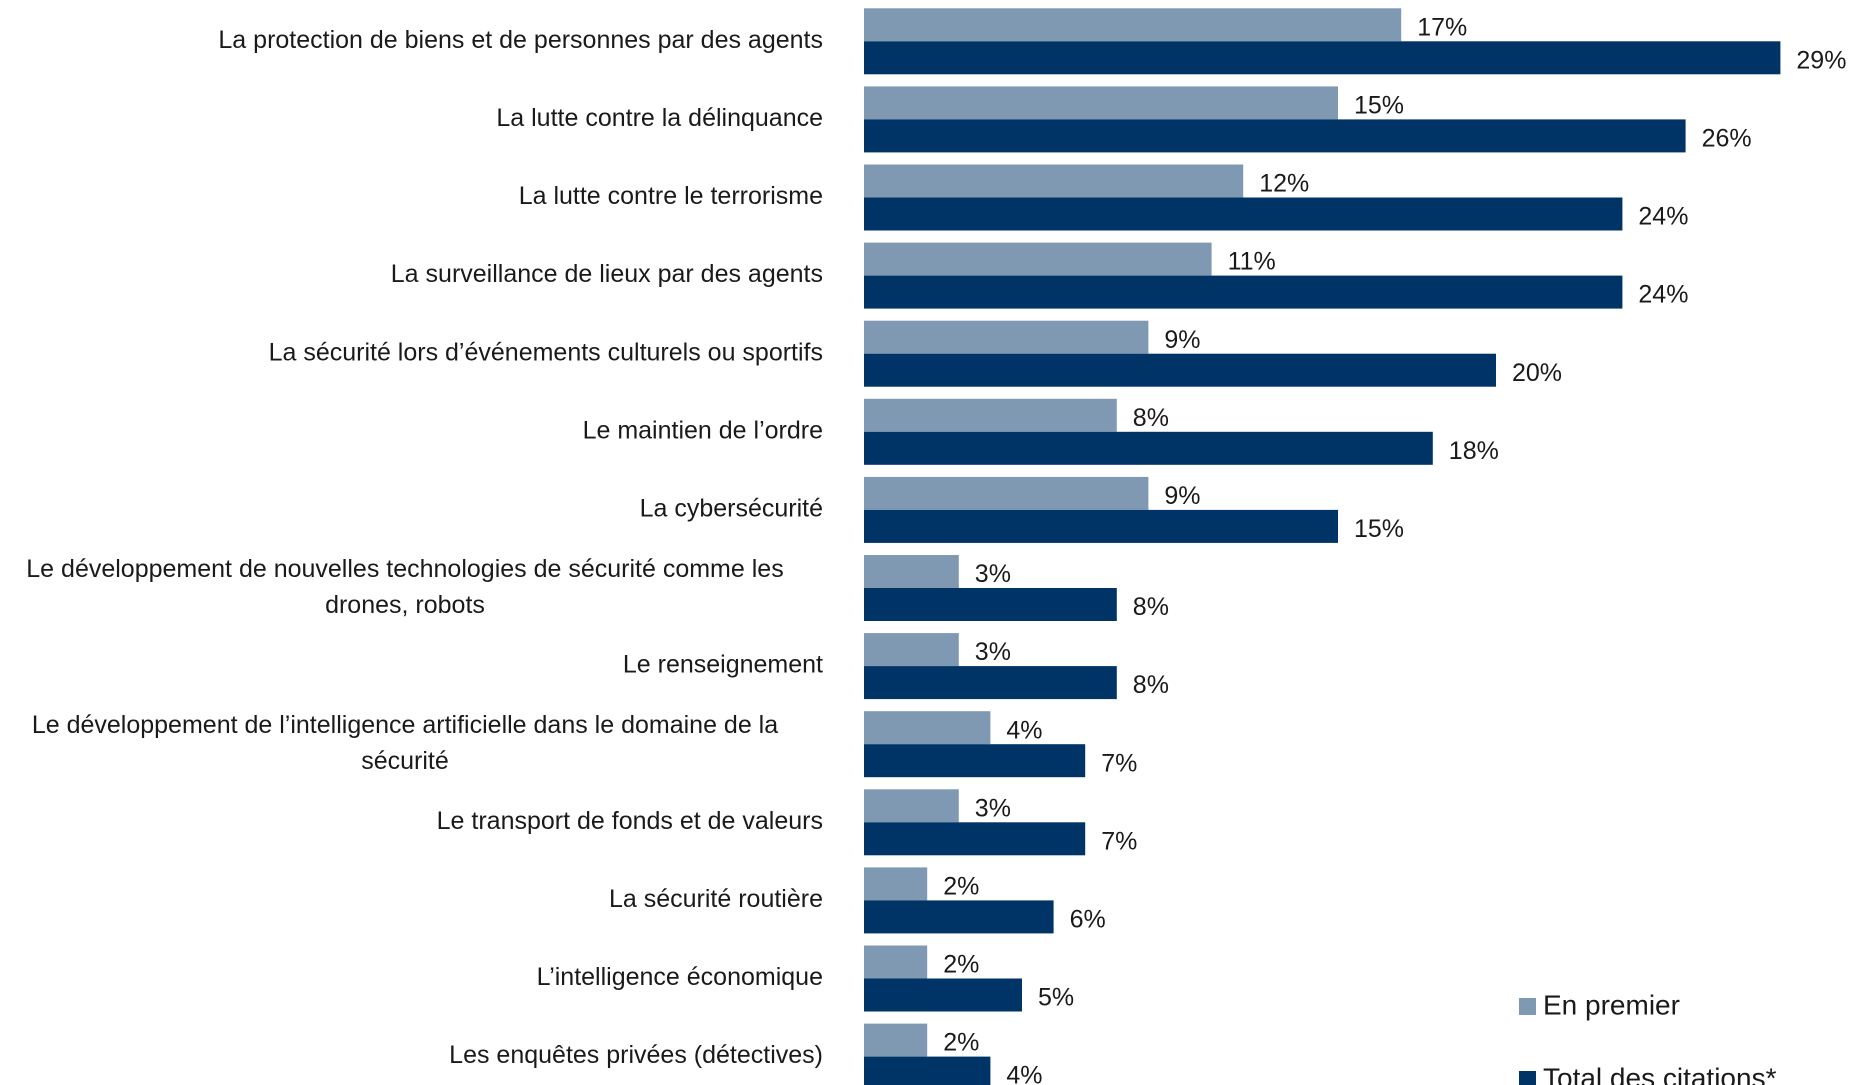 Image resolution: width=1852 pixels, height=1085 pixels. I want to click on category-label: Le renseignement, so click(723, 665).